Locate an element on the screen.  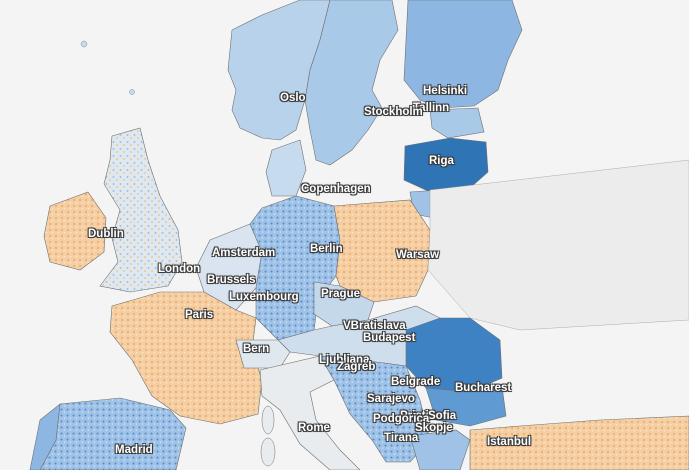
region-turkey is located at coordinates (579, 442).